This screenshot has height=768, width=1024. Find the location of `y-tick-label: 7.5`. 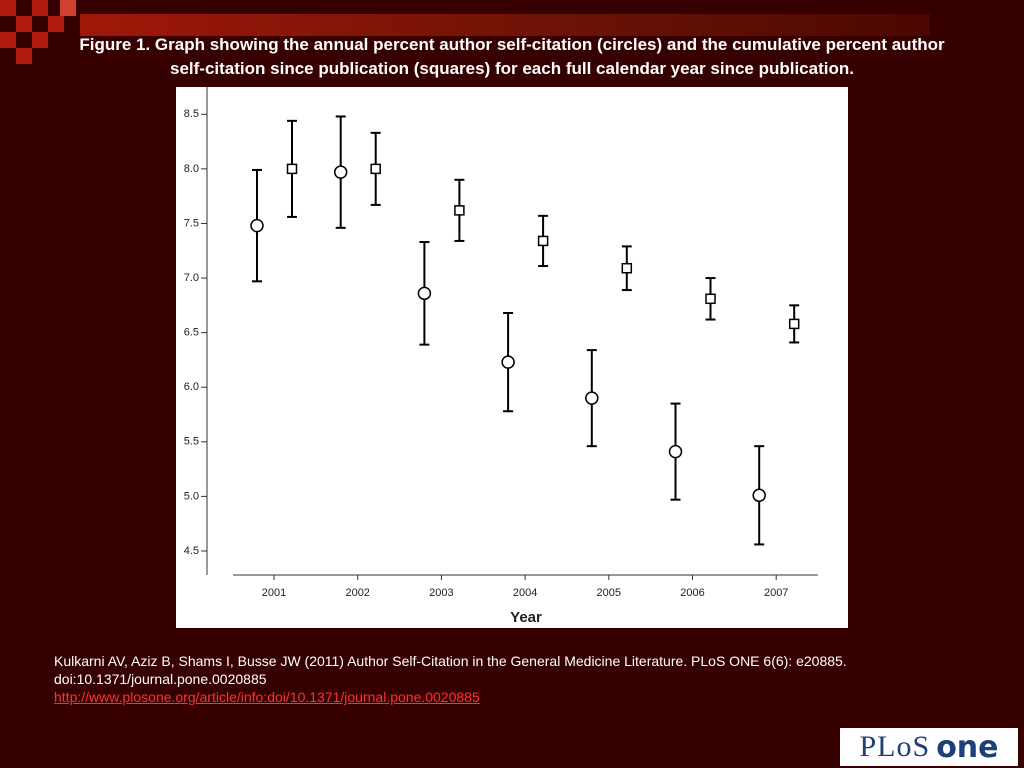

y-tick-label: 7.5 is located at coordinates (191, 223).